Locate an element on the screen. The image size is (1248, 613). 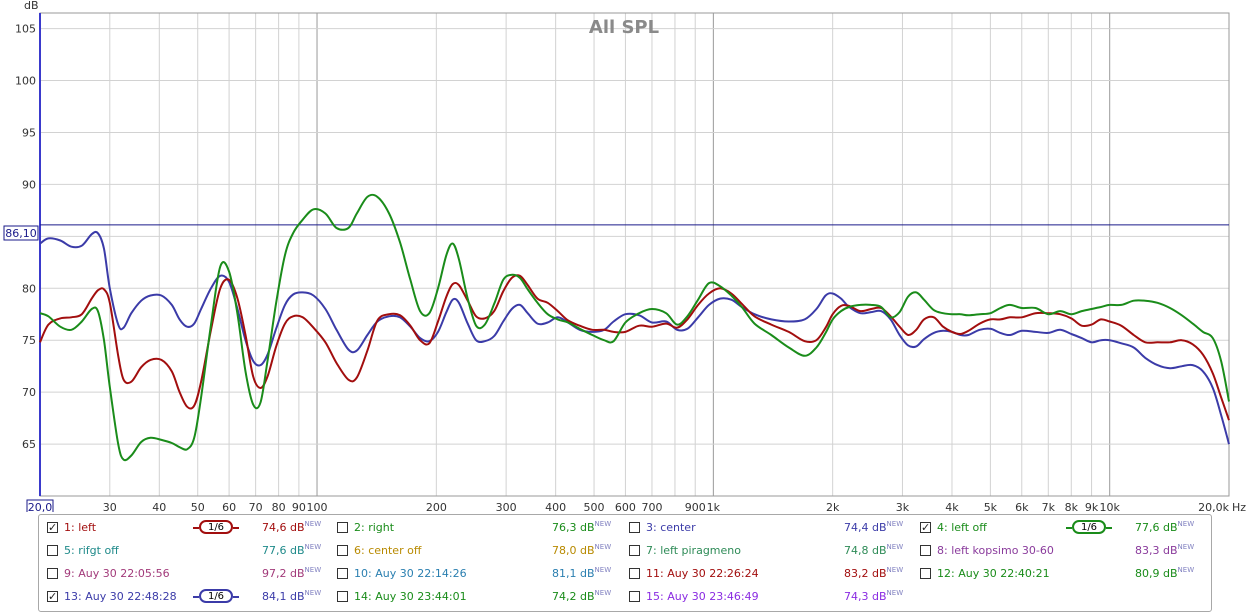
legend-label: 1: left is located at coordinates (80, 527).